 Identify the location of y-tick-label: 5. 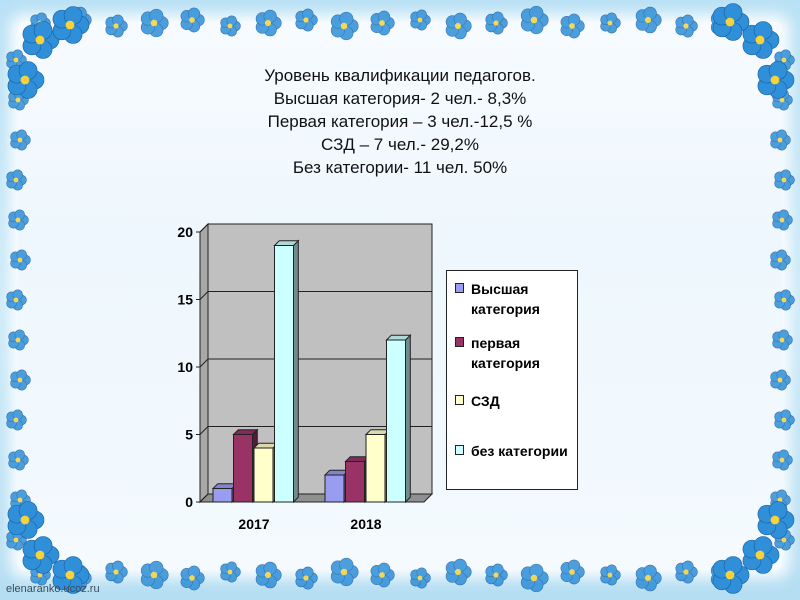
(189, 435).